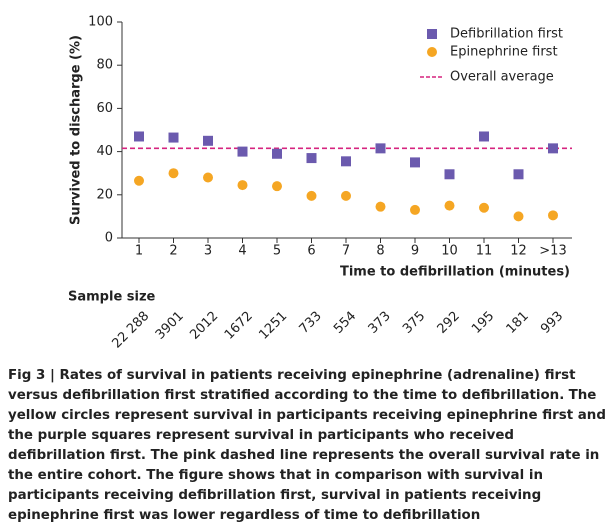  Describe the element at coordinates (504, 52) in the screenshot. I see `legend-label: Epinephrine first` at that location.